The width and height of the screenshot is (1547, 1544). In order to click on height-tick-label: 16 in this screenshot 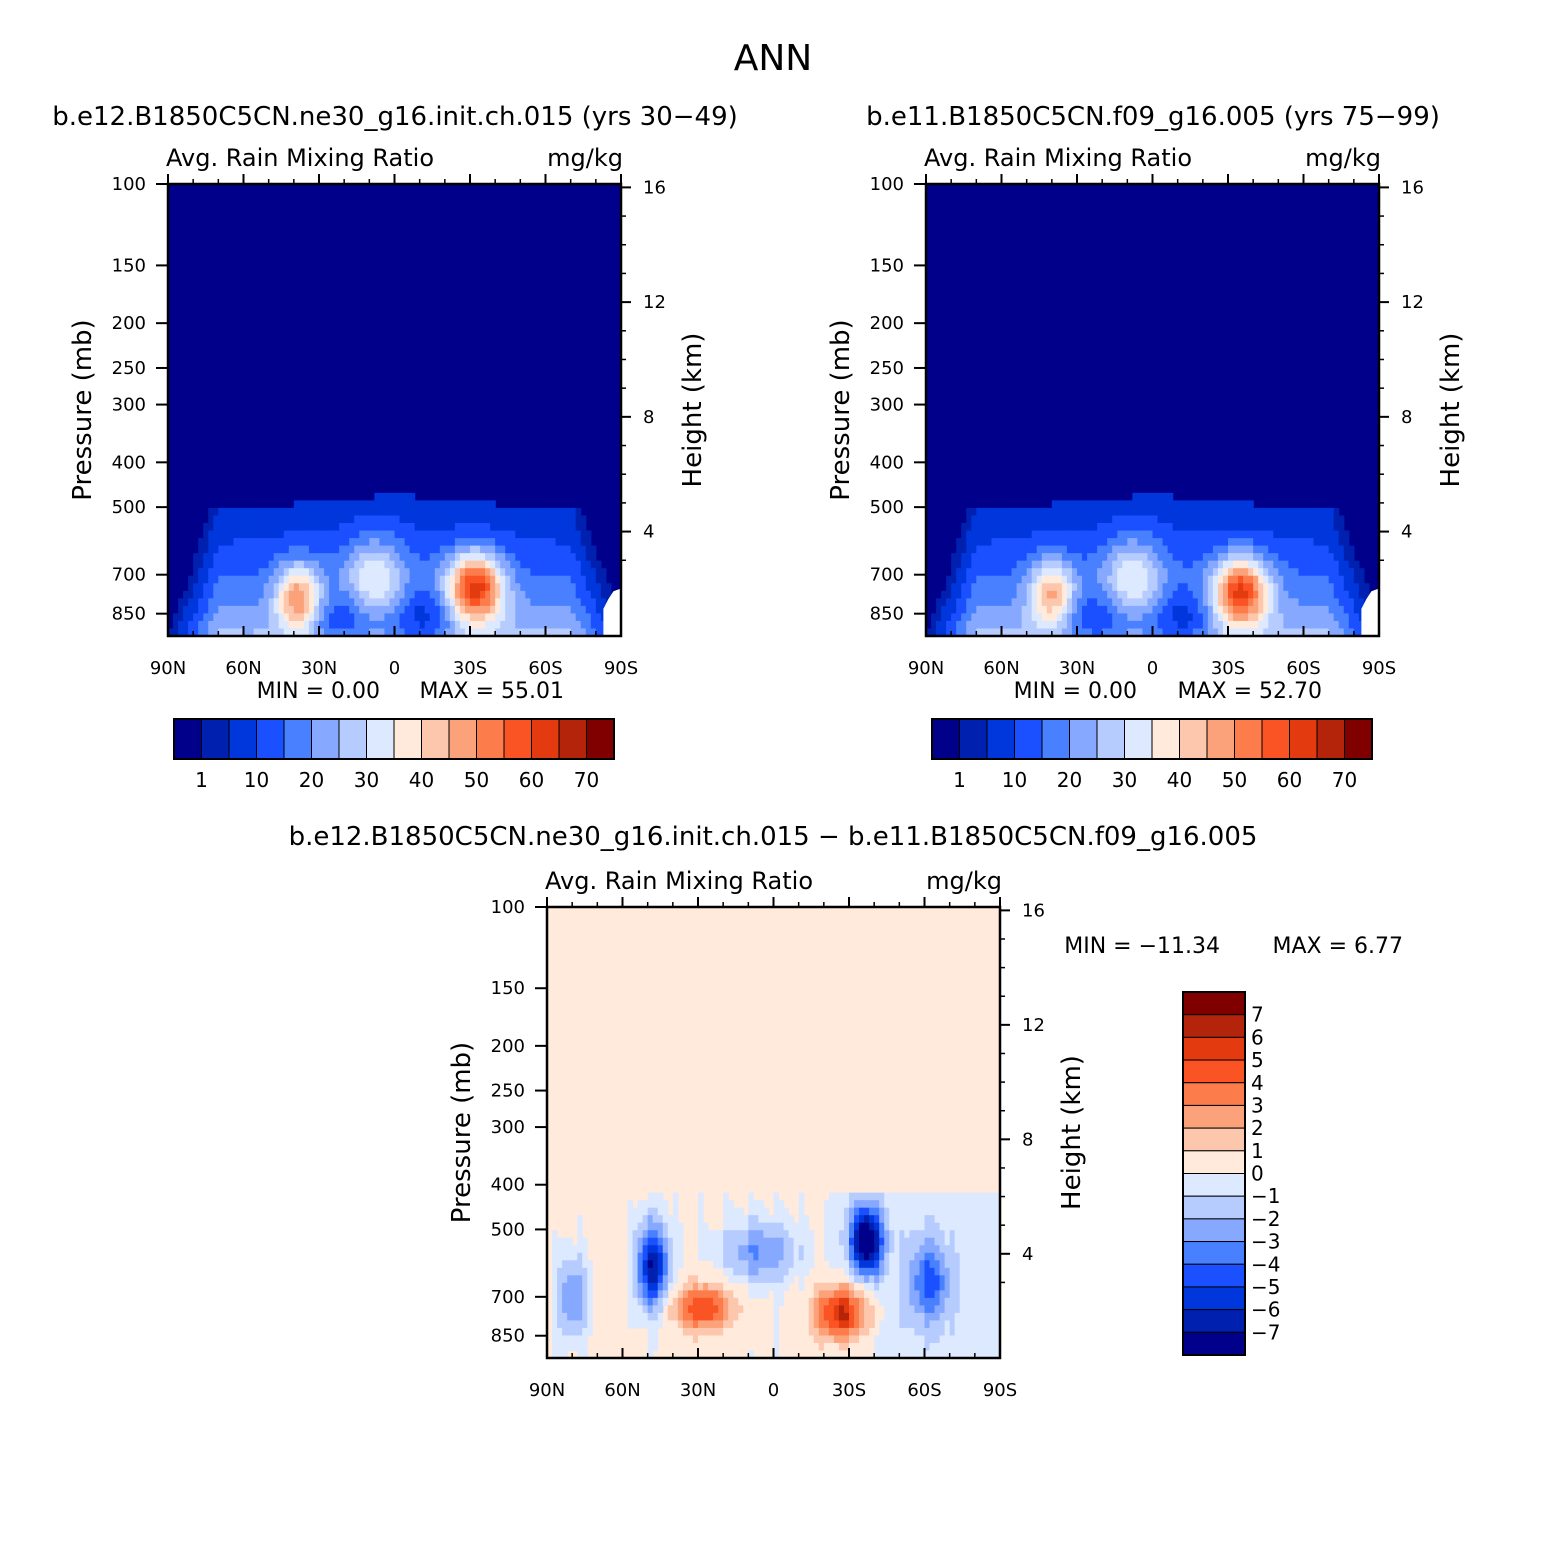, I will do `click(654, 187)`.